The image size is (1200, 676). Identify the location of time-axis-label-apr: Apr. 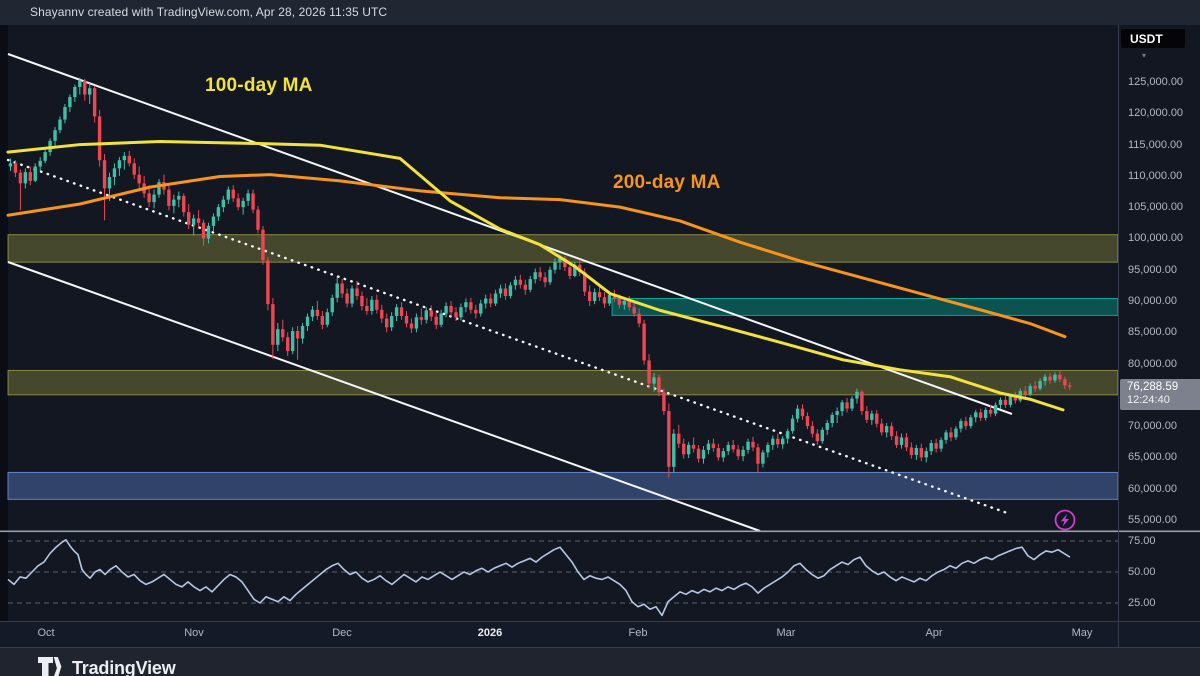
(934, 633).